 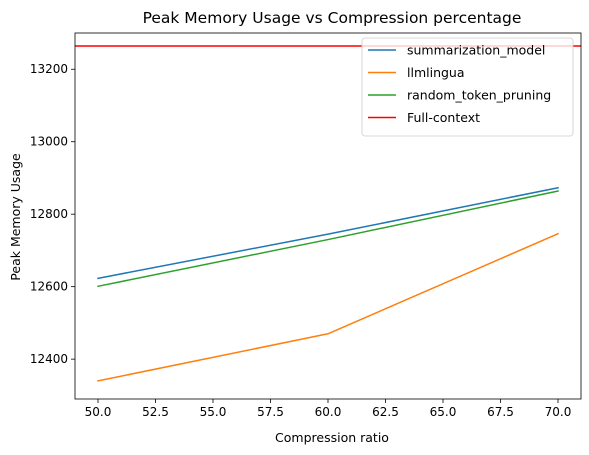 I want to click on legend-box, so click(x=467, y=87).